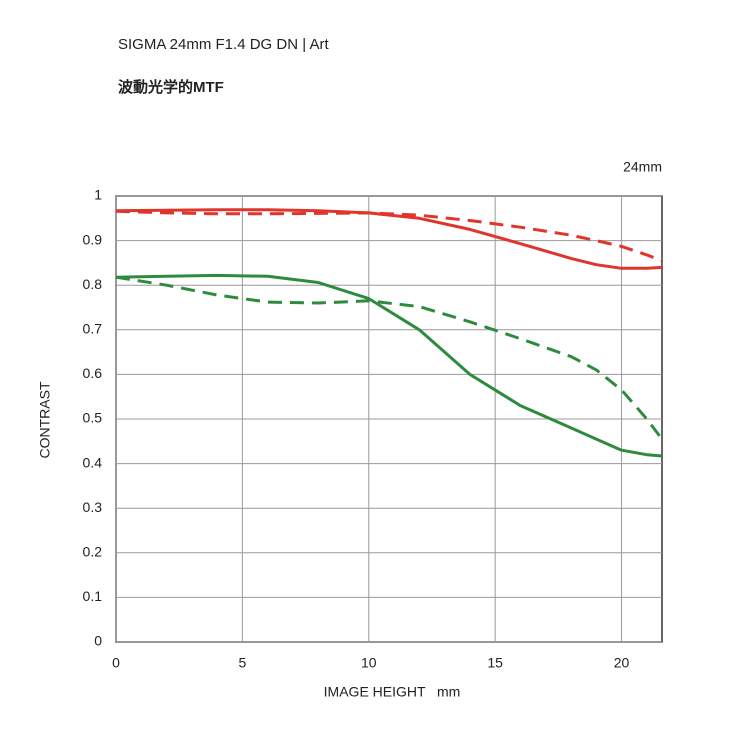 This screenshot has width=740, height=740. I want to click on y-tick-label: 0.6, so click(93, 373).